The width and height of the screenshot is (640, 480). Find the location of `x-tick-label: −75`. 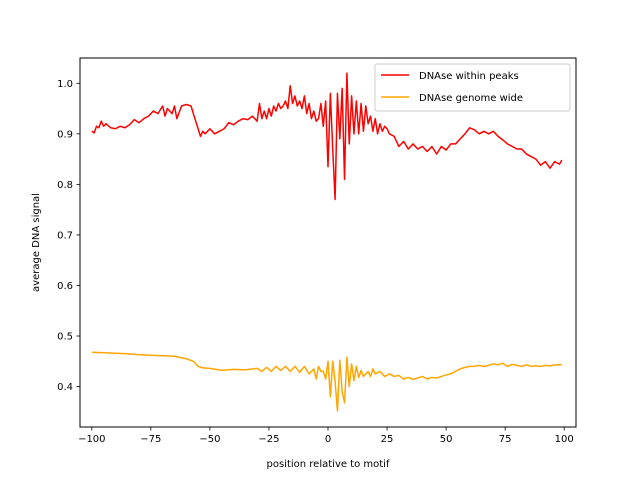

x-tick-label: −75 is located at coordinates (150, 439).